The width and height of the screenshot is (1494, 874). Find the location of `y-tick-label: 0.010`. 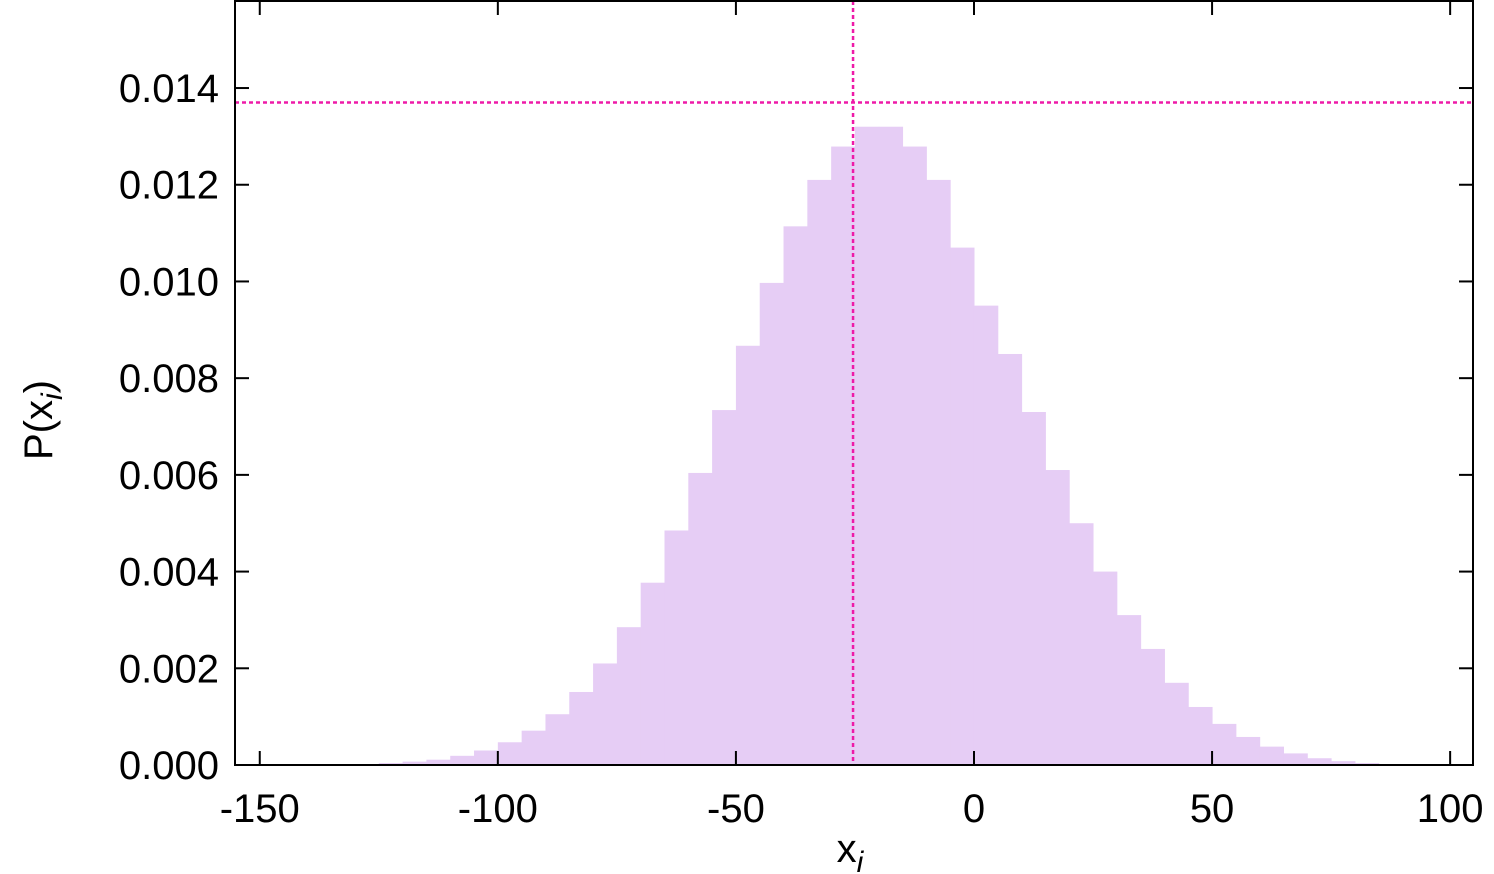

y-tick-label: 0.010 is located at coordinates (169, 282).